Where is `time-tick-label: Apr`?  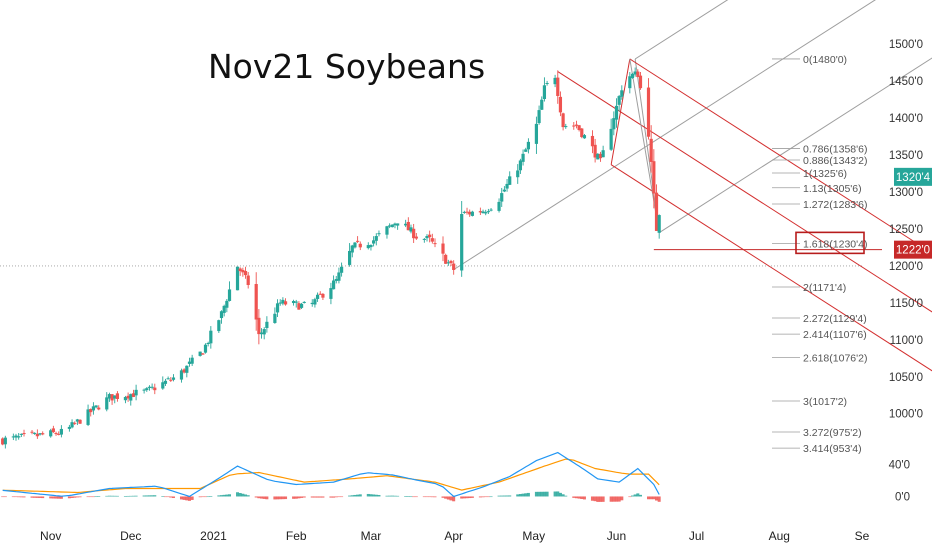 time-tick-label: Apr is located at coordinates (453, 536).